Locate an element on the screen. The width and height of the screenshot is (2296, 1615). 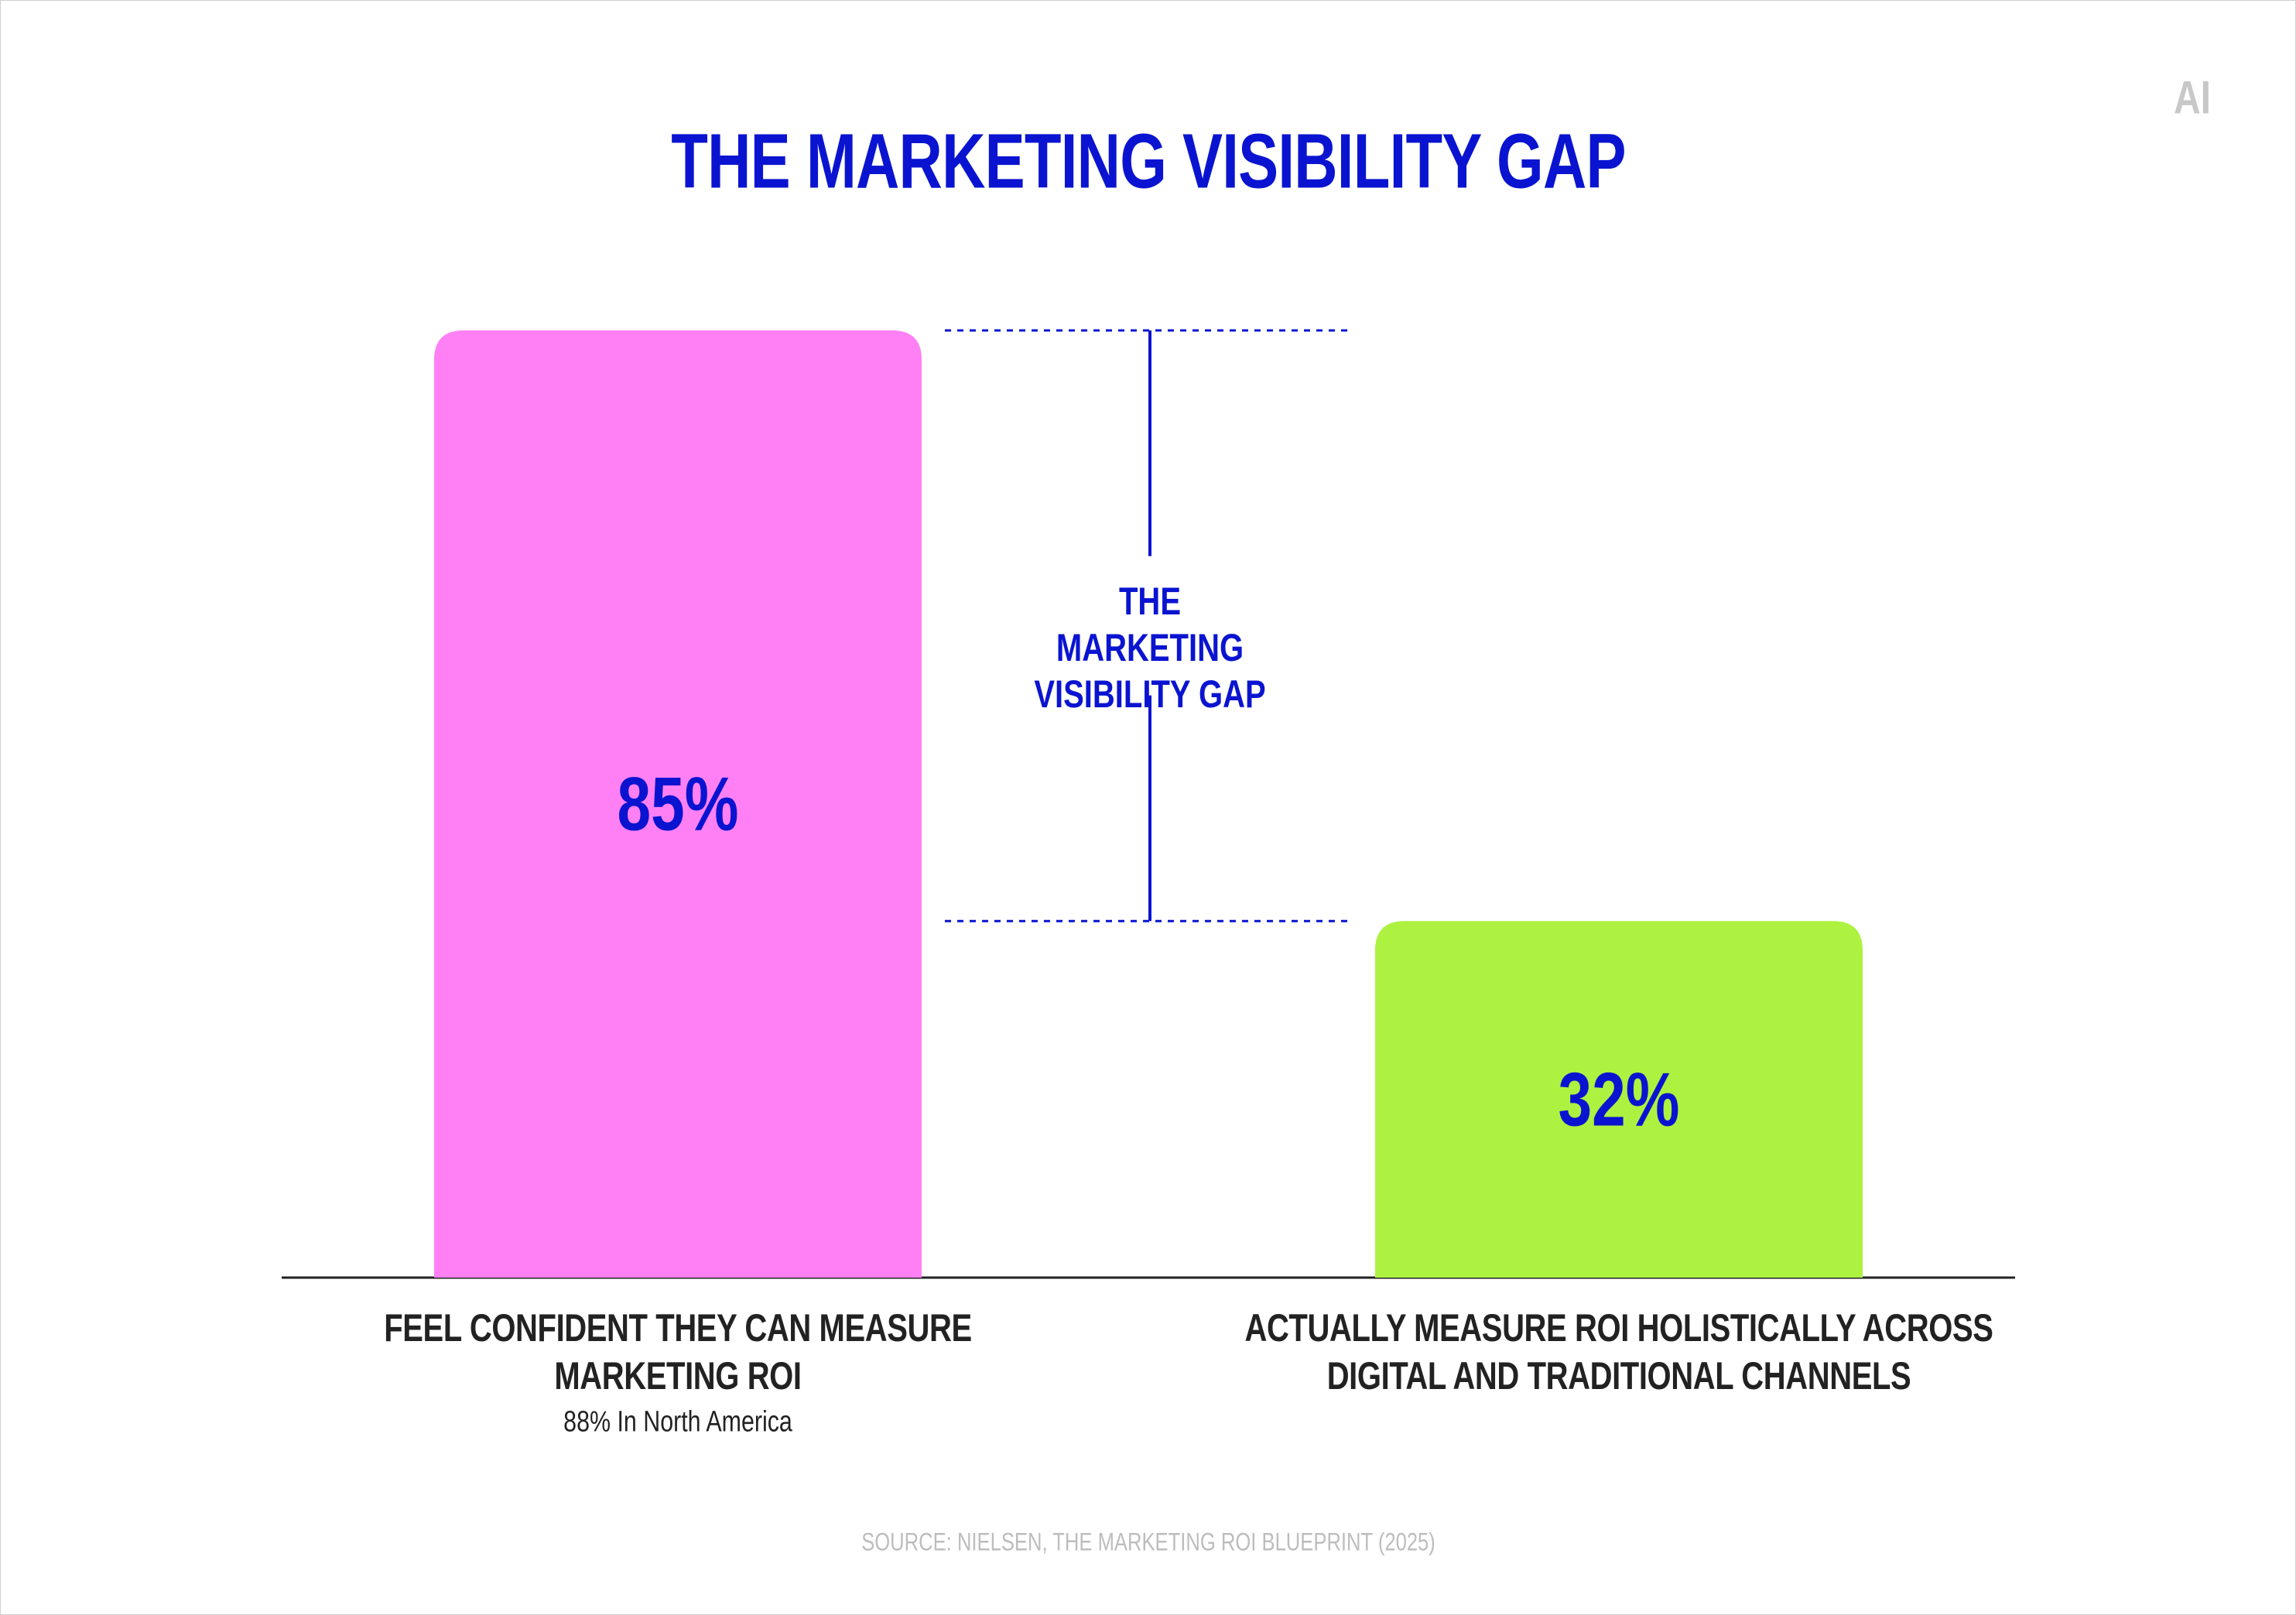
value-label: 32% is located at coordinates (1619, 1099).